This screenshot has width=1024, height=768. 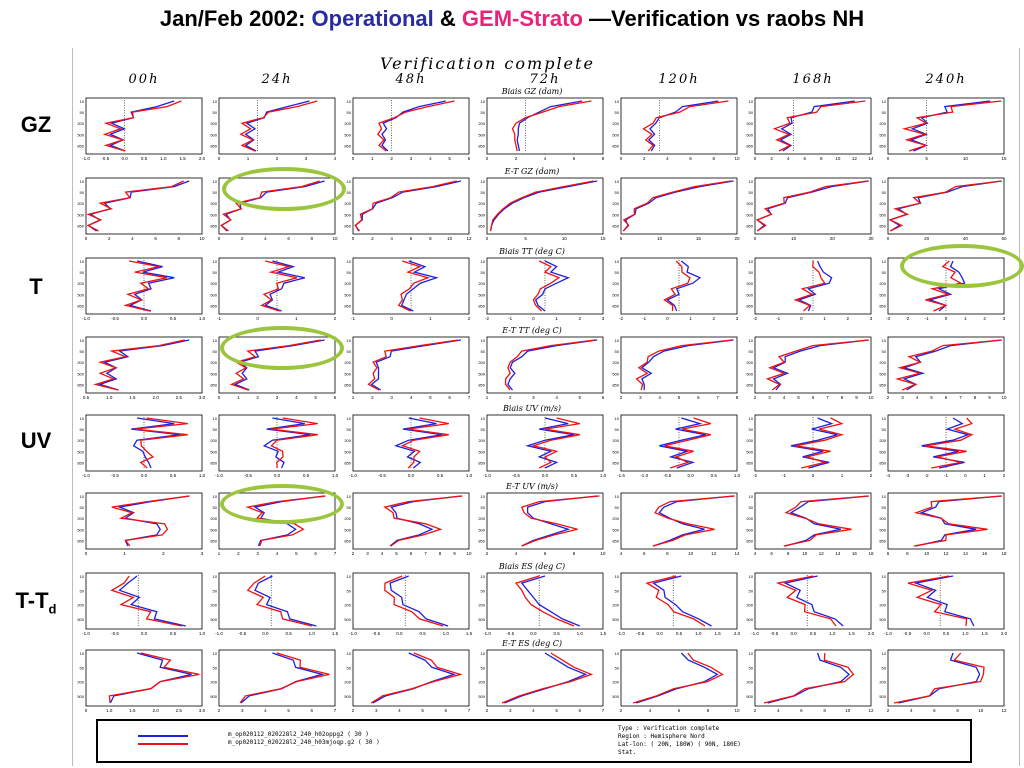 What do you see at coordinates (755, 318) in the screenshot?
I see `x-tick-label: -2` at bounding box center [755, 318].